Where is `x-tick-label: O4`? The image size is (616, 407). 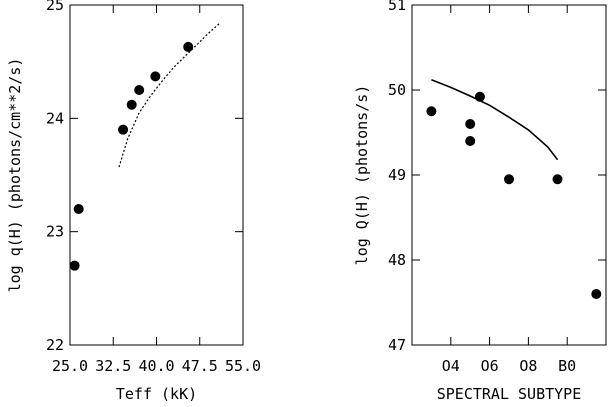
x-tick-label: O4 is located at coordinates (451, 366).